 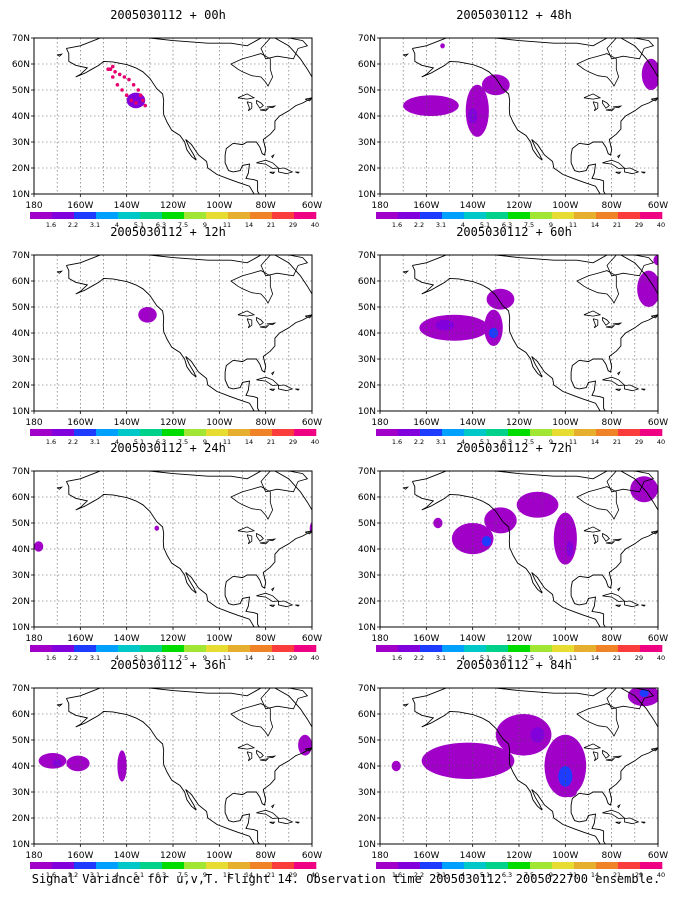 What do you see at coordinates (168, 665) in the screenshot?
I see `panel-title: 2005030112 + 36h` at bounding box center [168, 665].